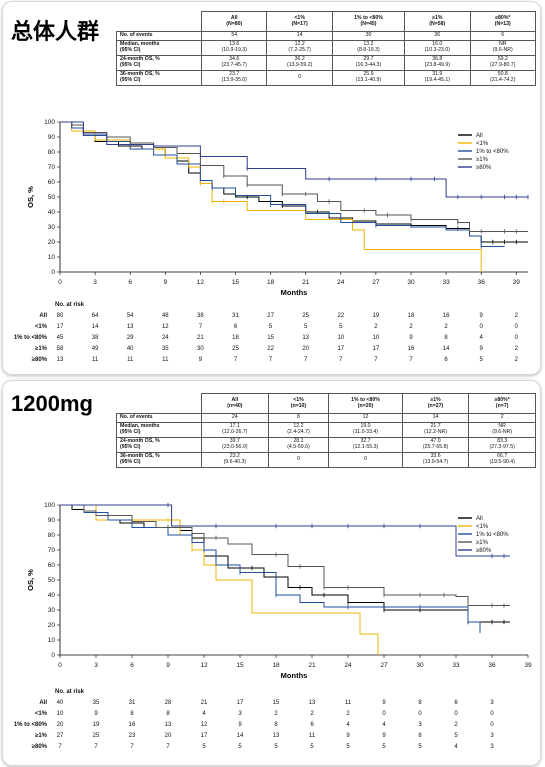 The width and height of the screenshot is (545, 767). What do you see at coordinates (130, 282) in the screenshot?
I see `x-tick-label: 6` at bounding box center [130, 282].